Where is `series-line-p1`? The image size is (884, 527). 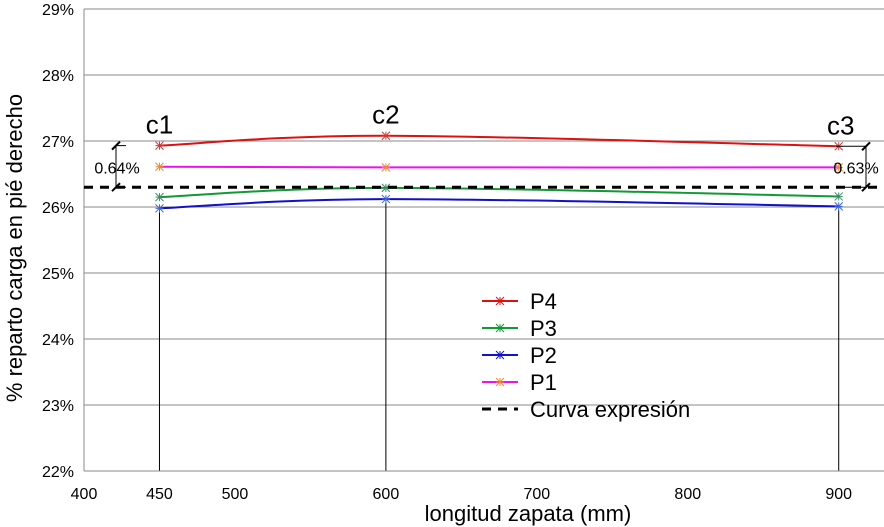 series-line-p1 is located at coordinates (499, 167).